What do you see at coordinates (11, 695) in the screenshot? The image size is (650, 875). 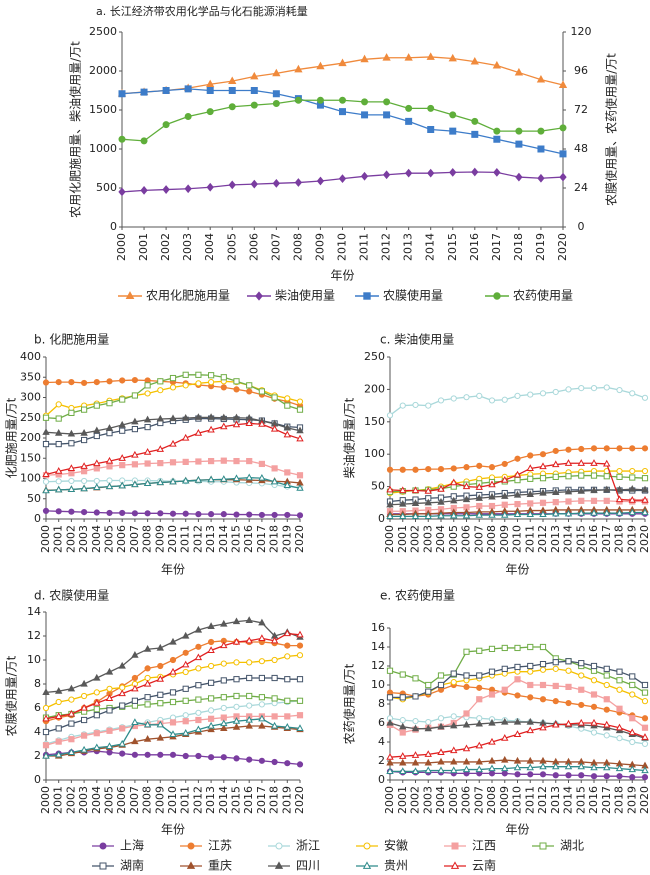 I see `y-axis-label: 农膜使用量/万t` at bounding box center [11, 695].